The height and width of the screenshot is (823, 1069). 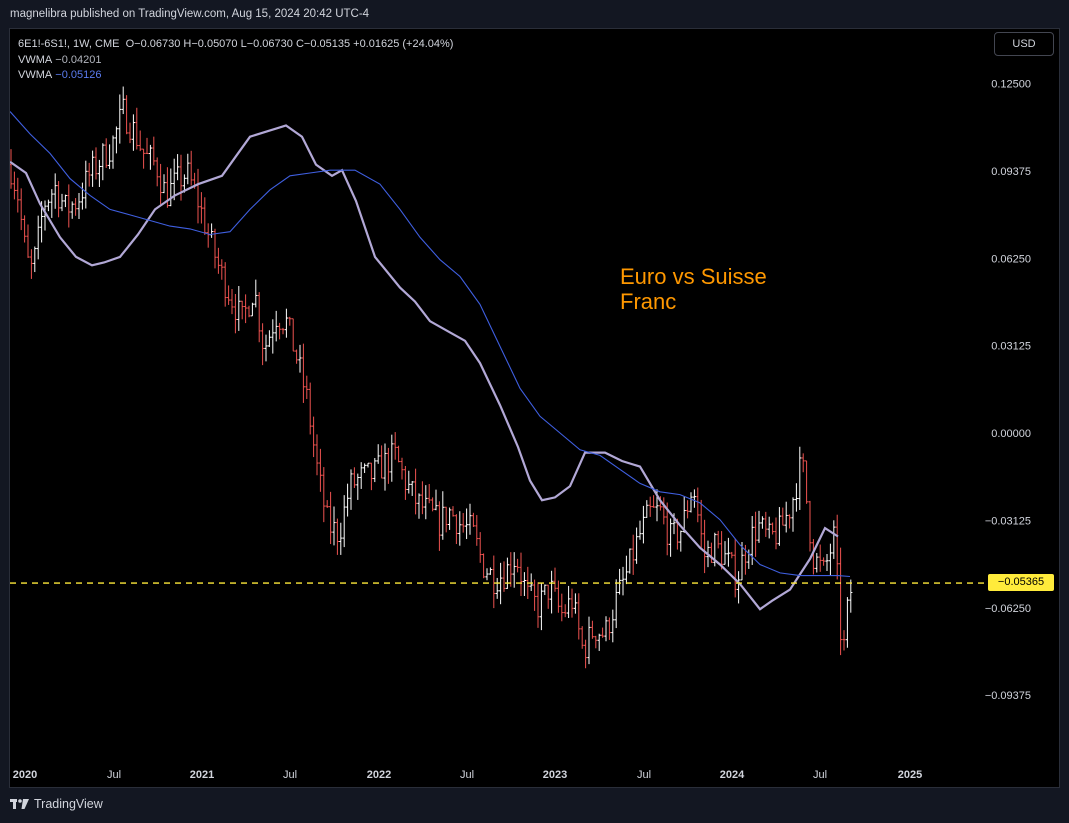 I want to click on current-price-tag: −0.05365, so click(x=1021, y=582).